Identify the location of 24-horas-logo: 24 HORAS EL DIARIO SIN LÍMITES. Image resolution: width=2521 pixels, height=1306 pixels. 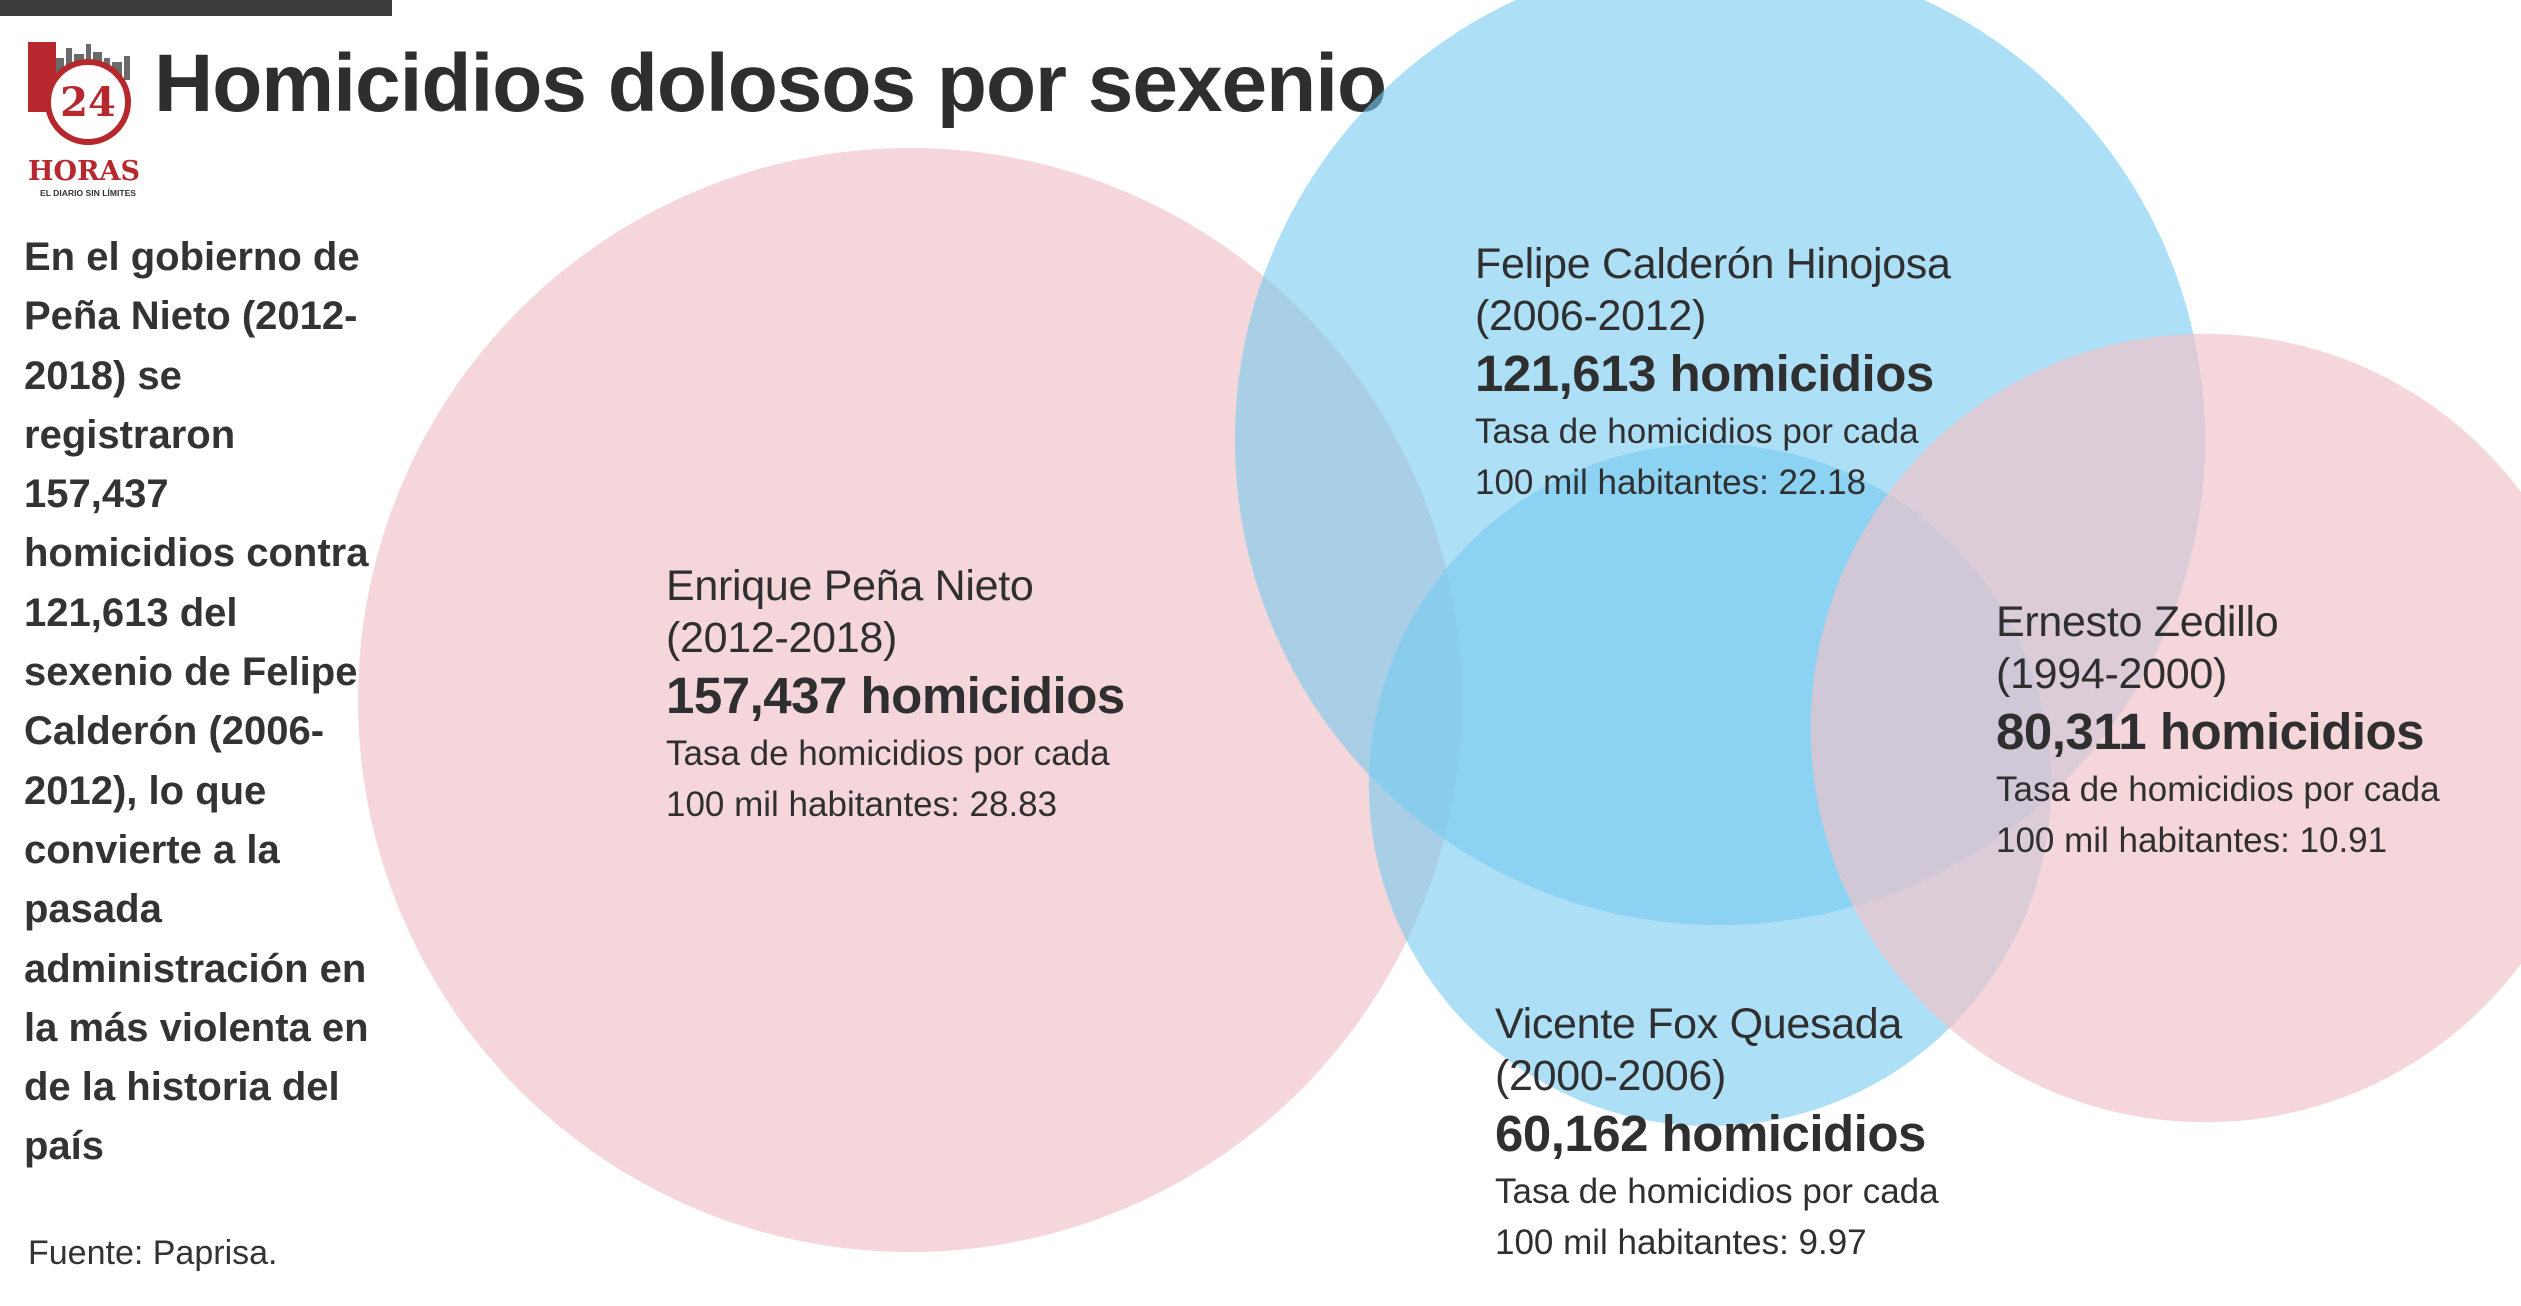
(84, 120).